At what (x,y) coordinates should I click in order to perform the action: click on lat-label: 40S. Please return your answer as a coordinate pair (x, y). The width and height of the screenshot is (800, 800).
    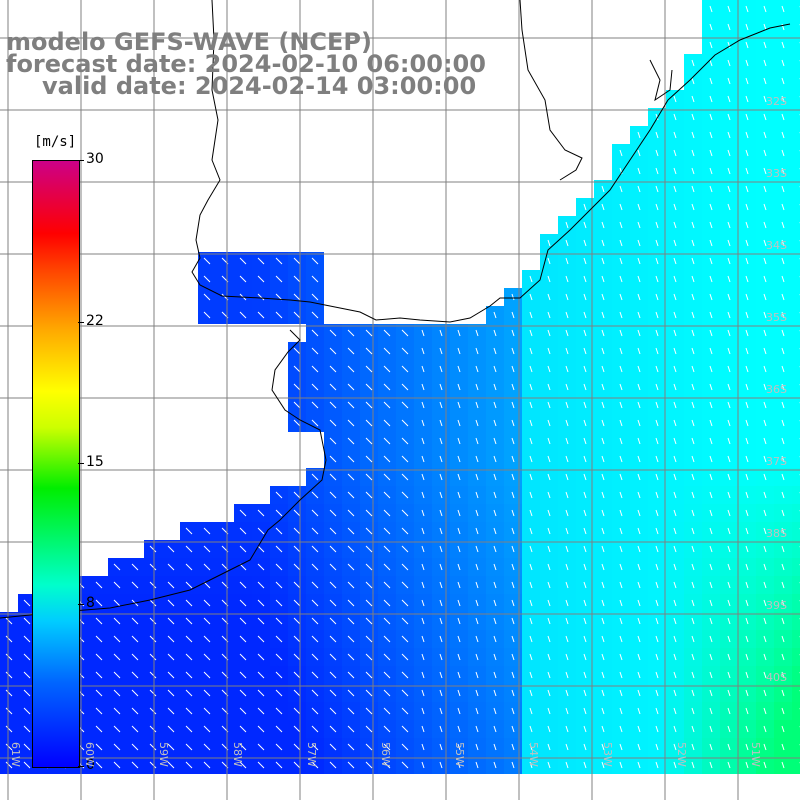
    Looking at the image, I should click on (776, 677).